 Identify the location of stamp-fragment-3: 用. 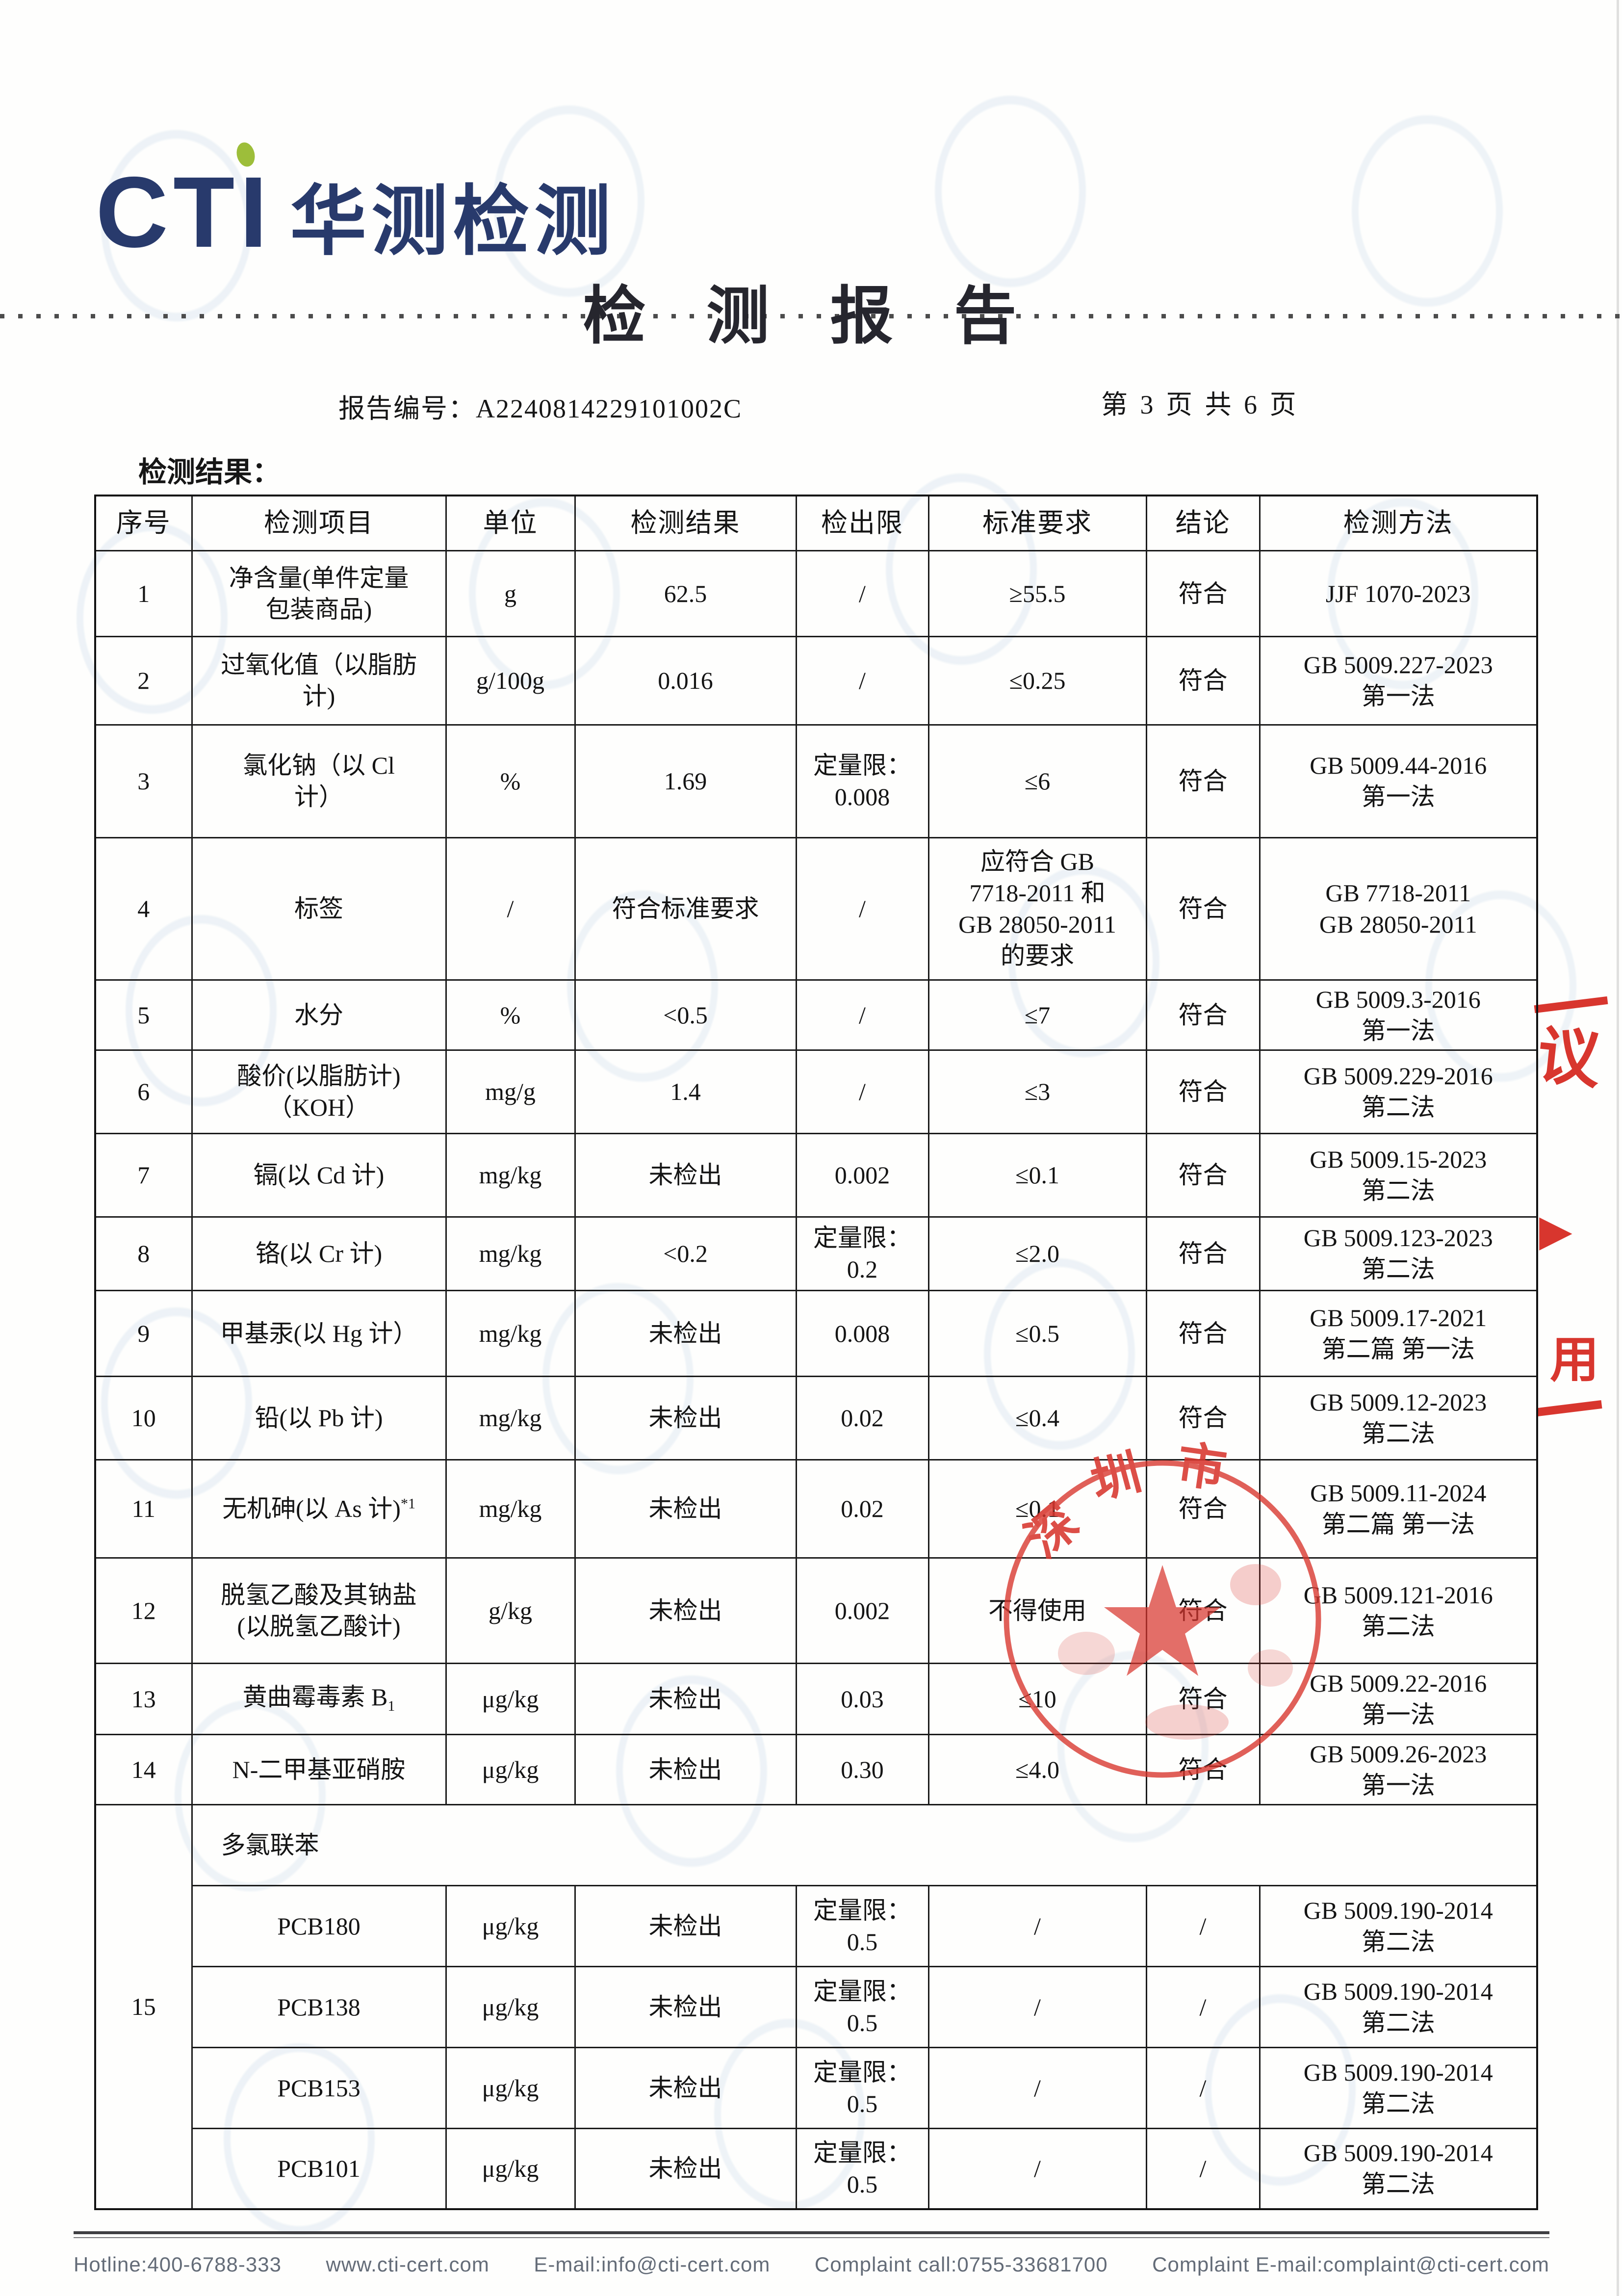
(1575, 1360).